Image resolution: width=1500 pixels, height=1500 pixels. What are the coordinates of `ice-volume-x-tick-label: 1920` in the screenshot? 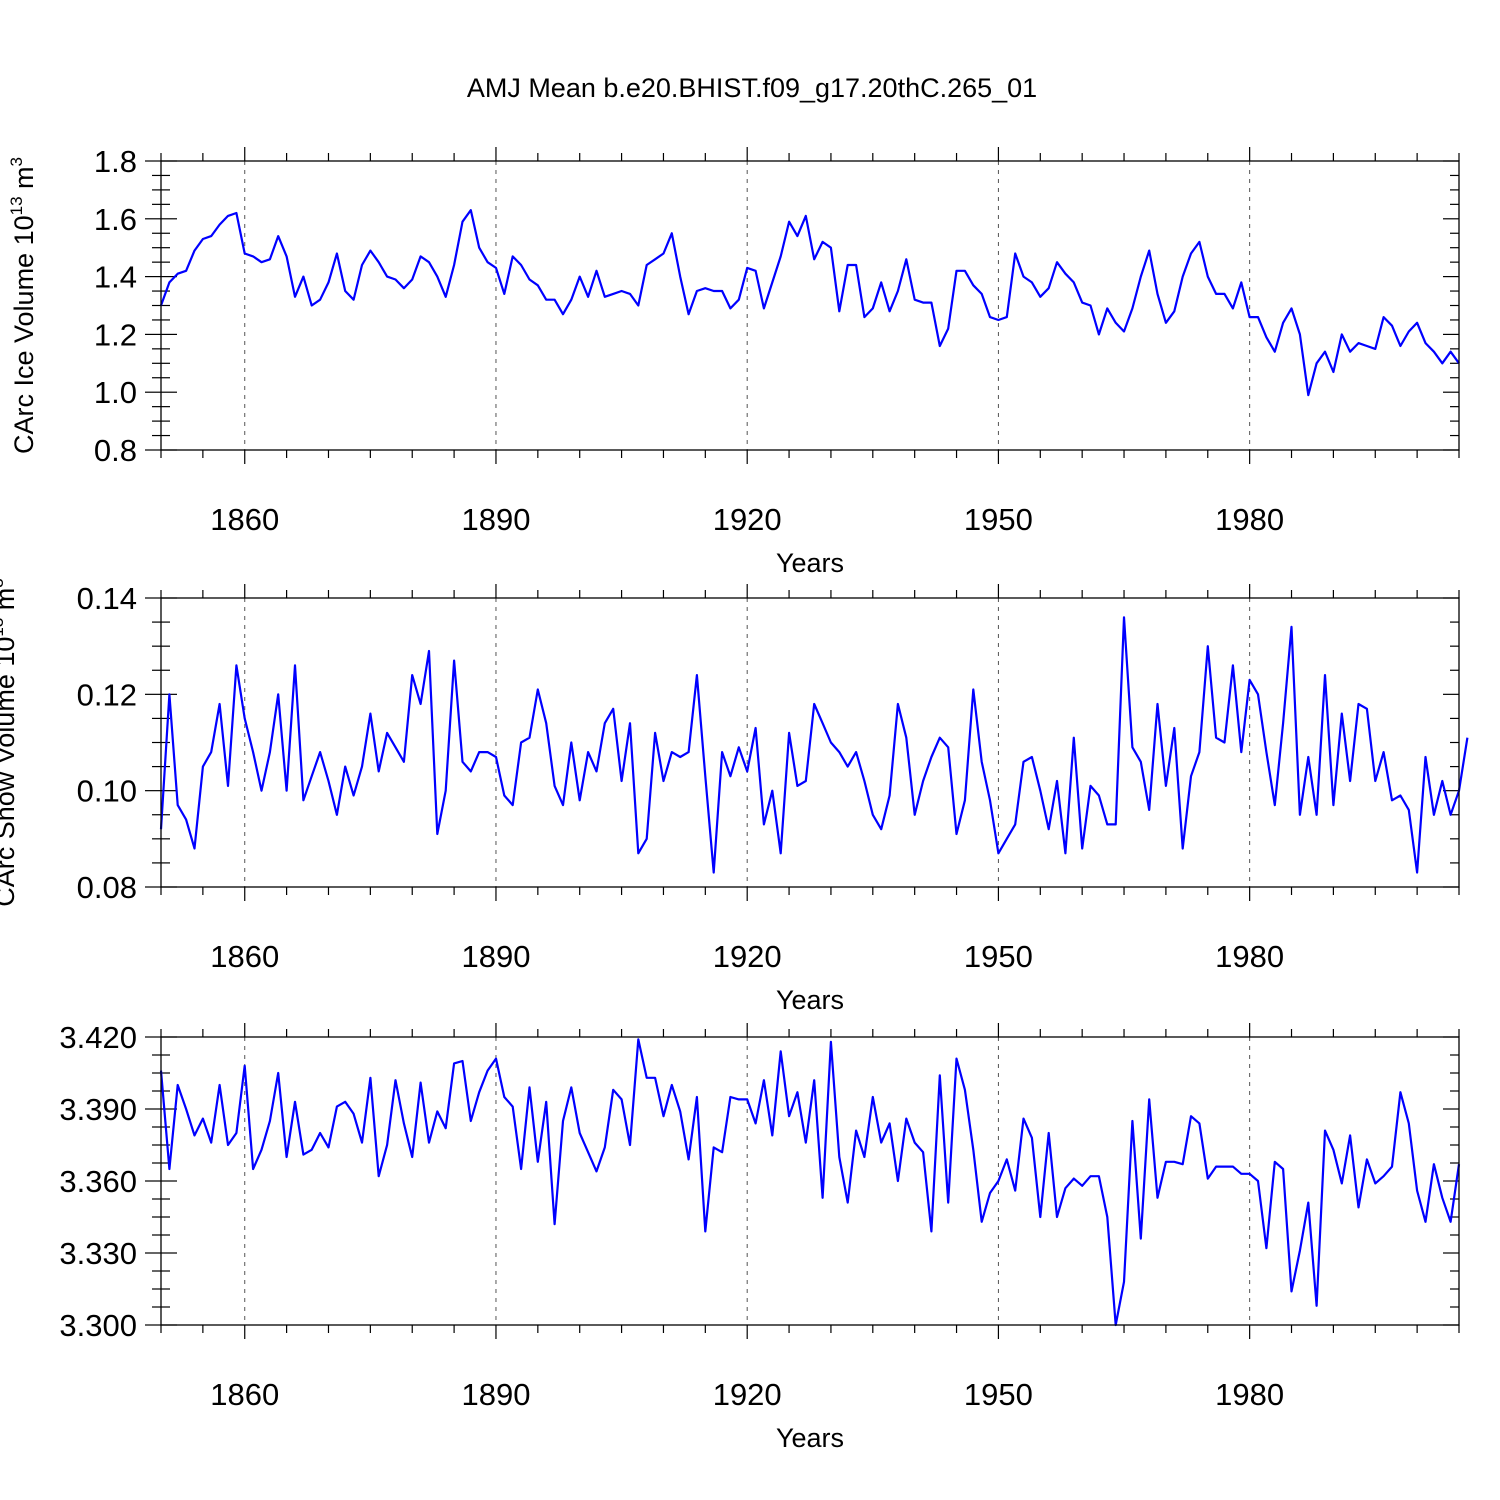 It's located at (747, 519).